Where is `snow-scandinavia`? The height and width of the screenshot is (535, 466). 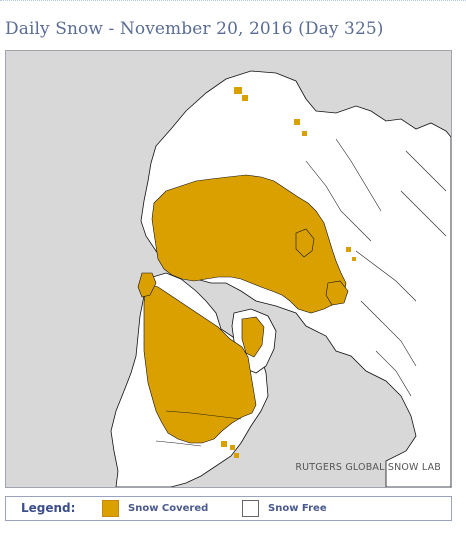 snow-scandinavia is located at coordinates (305, 243).